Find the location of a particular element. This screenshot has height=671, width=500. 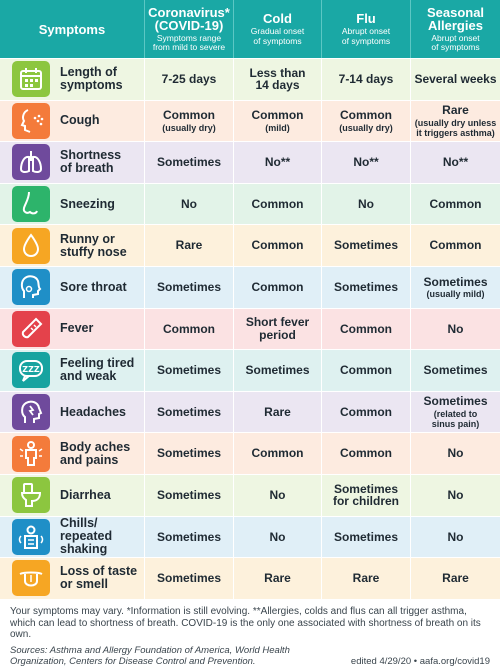

lungs-icon is located at coordinates (31, 162).